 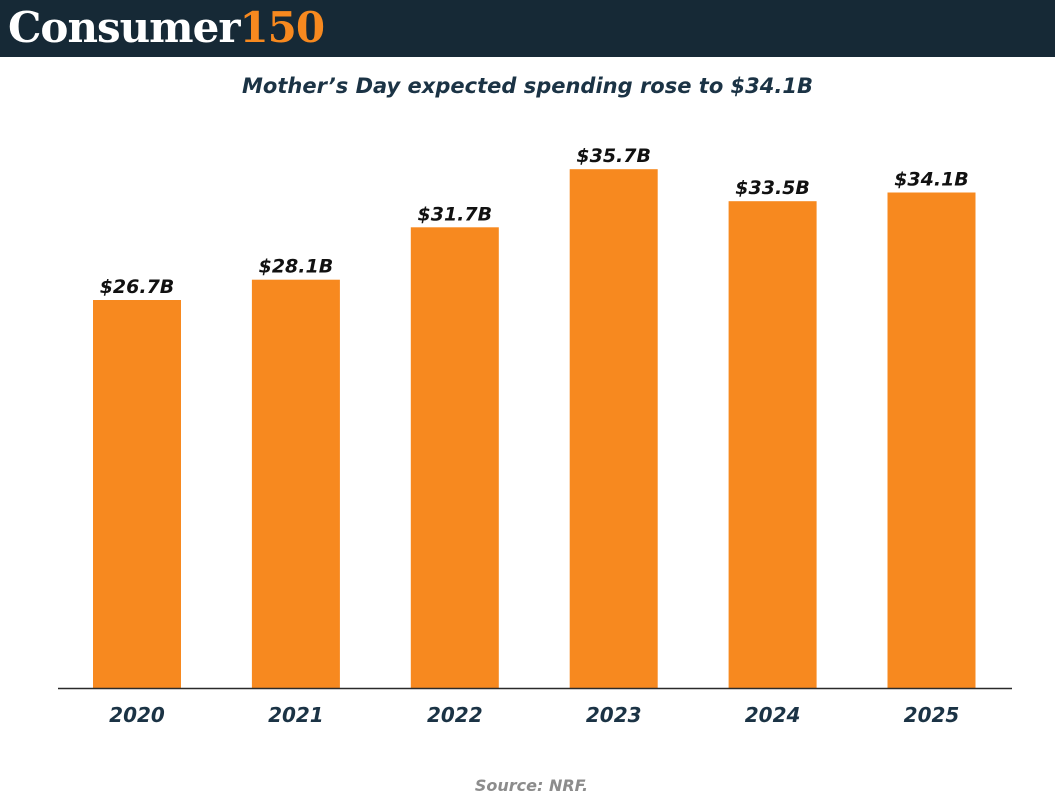 I want to click on x-tick-label-2024: 2024, so click(x=773, y=715).